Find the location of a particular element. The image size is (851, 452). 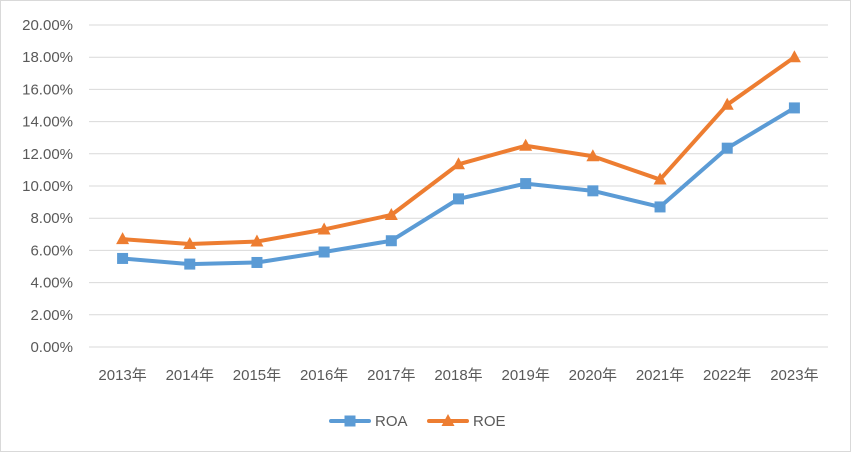

y-tick-label: 12.00% is located at coordinates (47, 154).